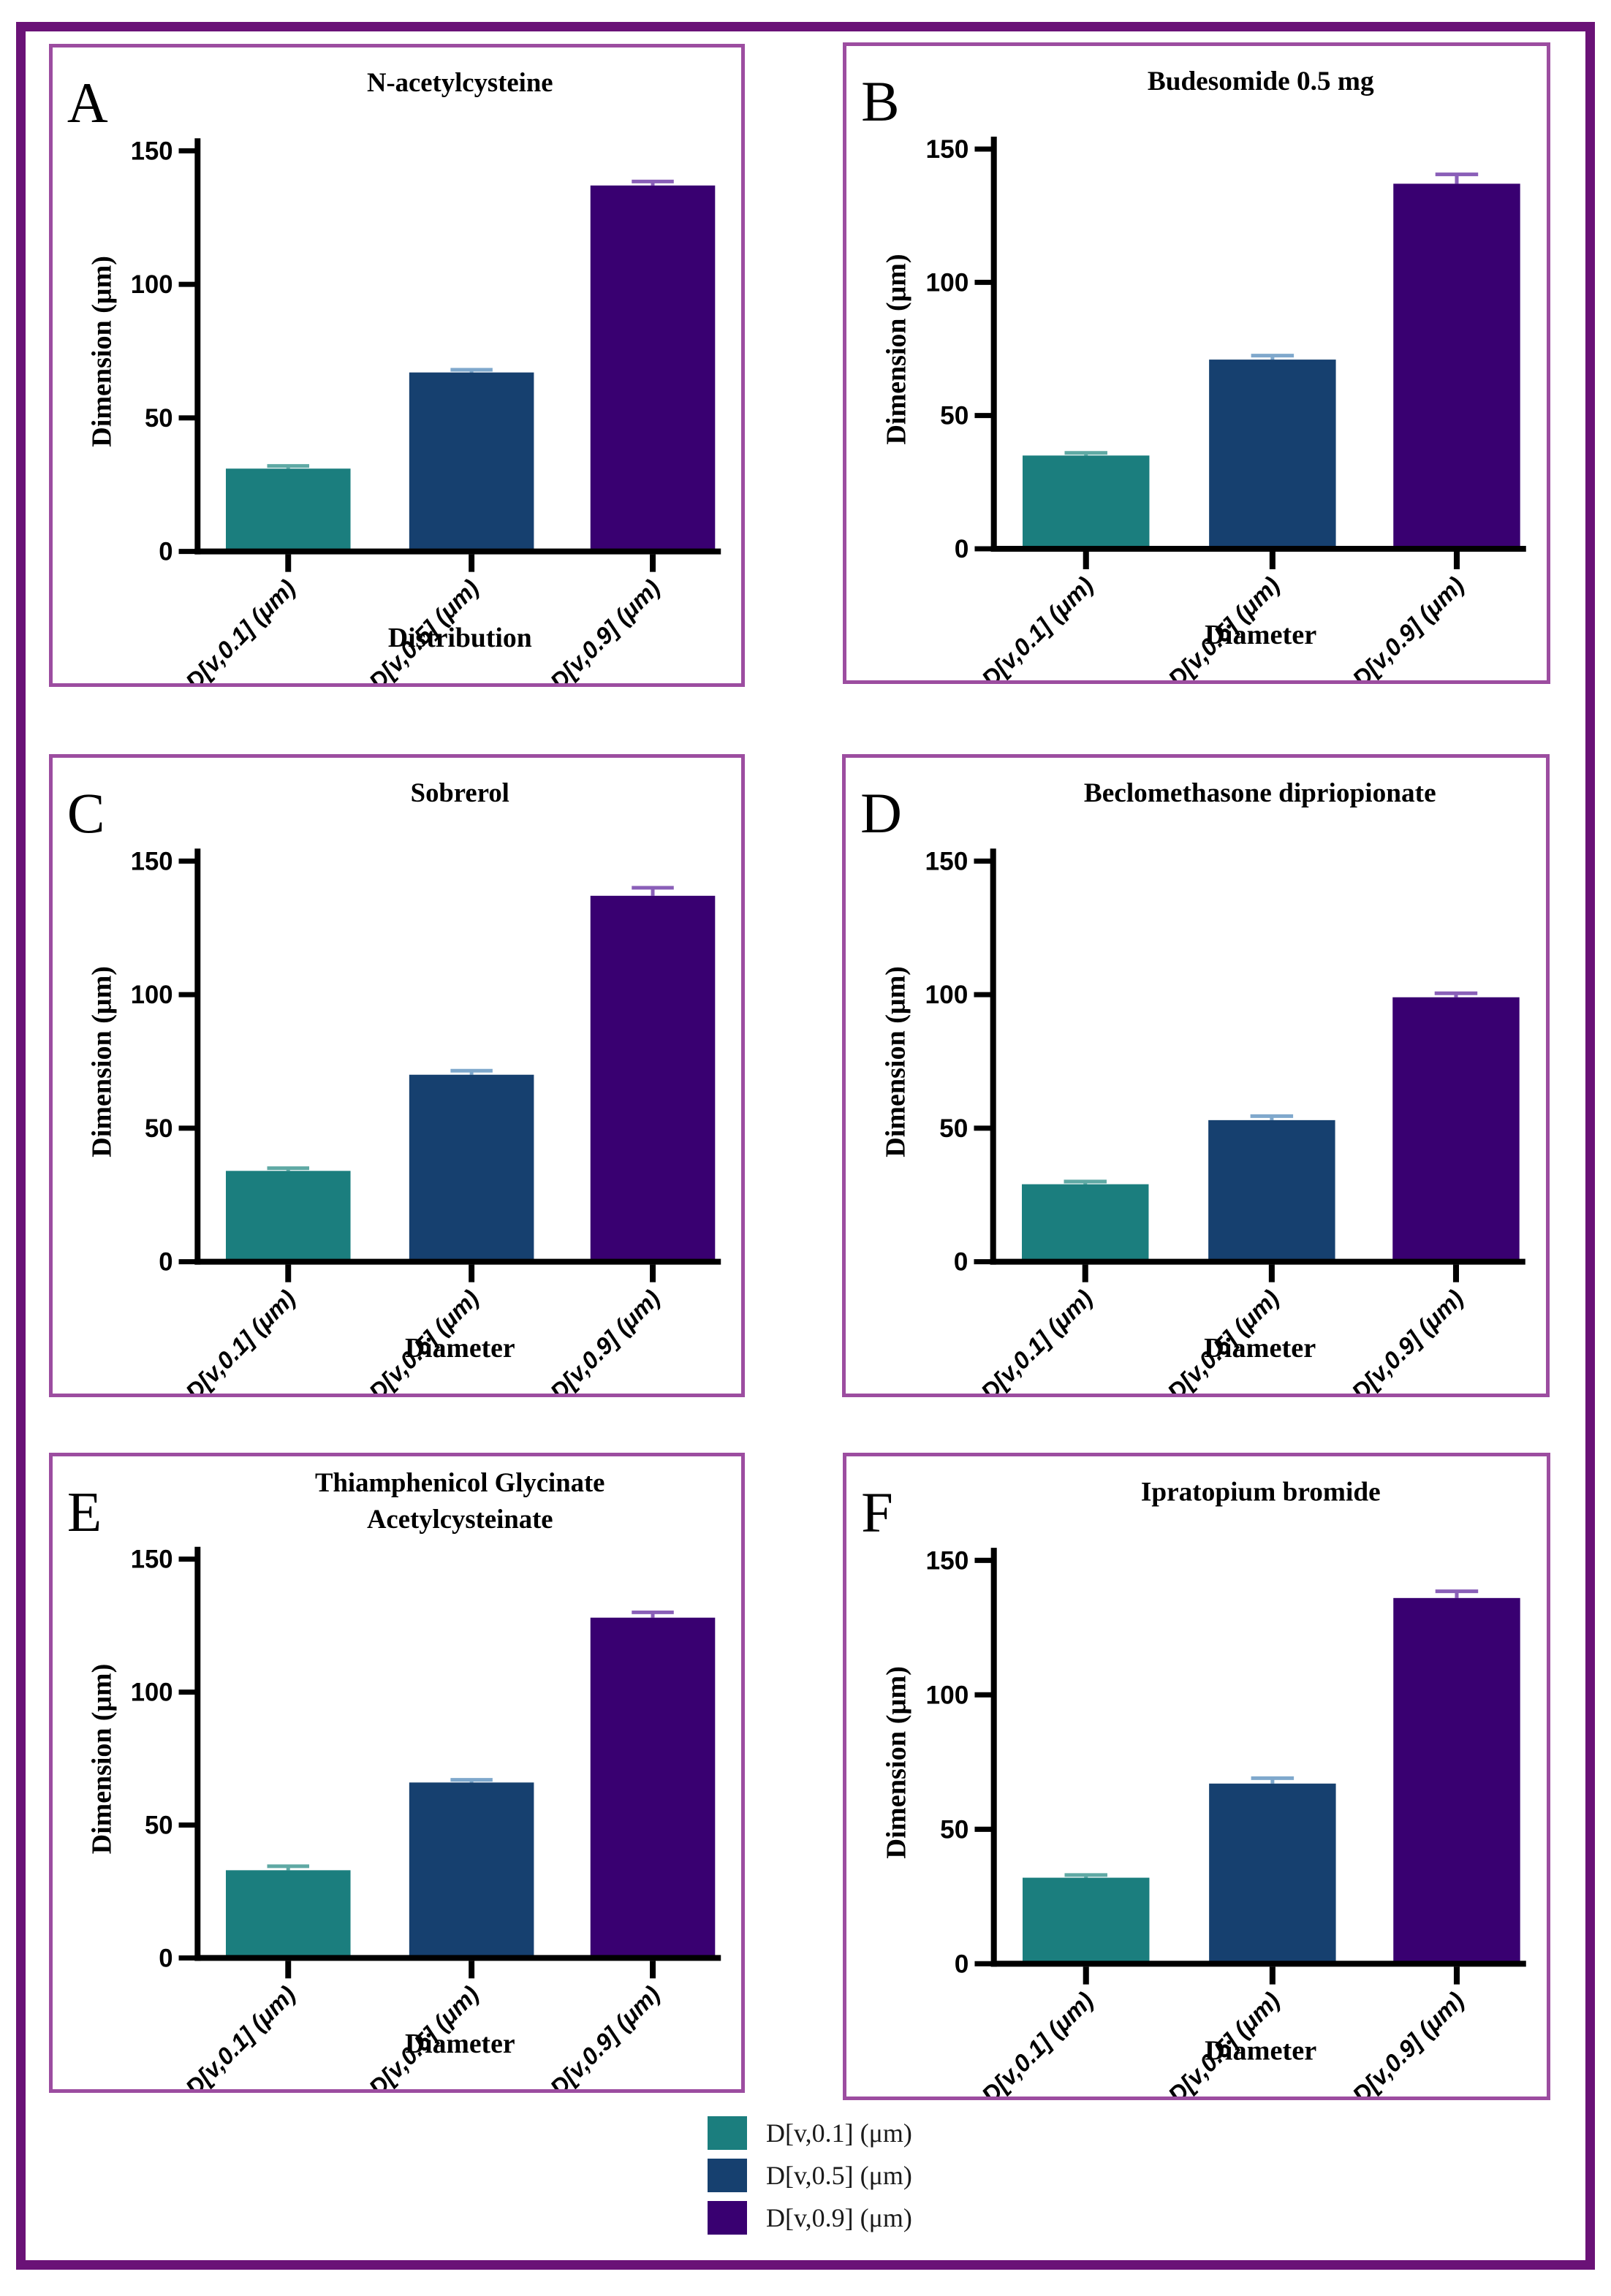 The image size is (1611, 2296). I want to click on panel-letter-C: C, so click(86, 813).